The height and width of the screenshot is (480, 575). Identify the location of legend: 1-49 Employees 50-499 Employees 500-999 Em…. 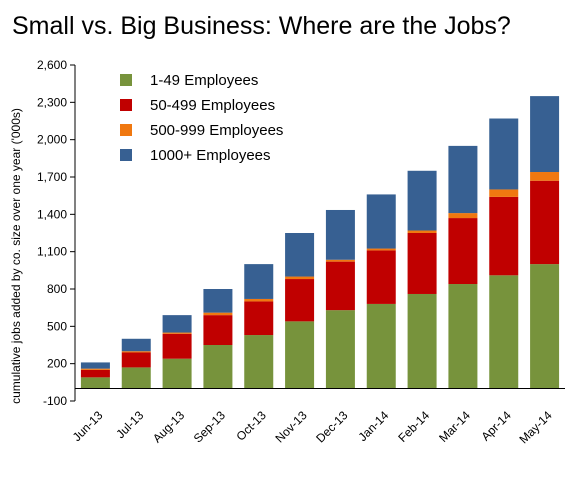
(201, 118).